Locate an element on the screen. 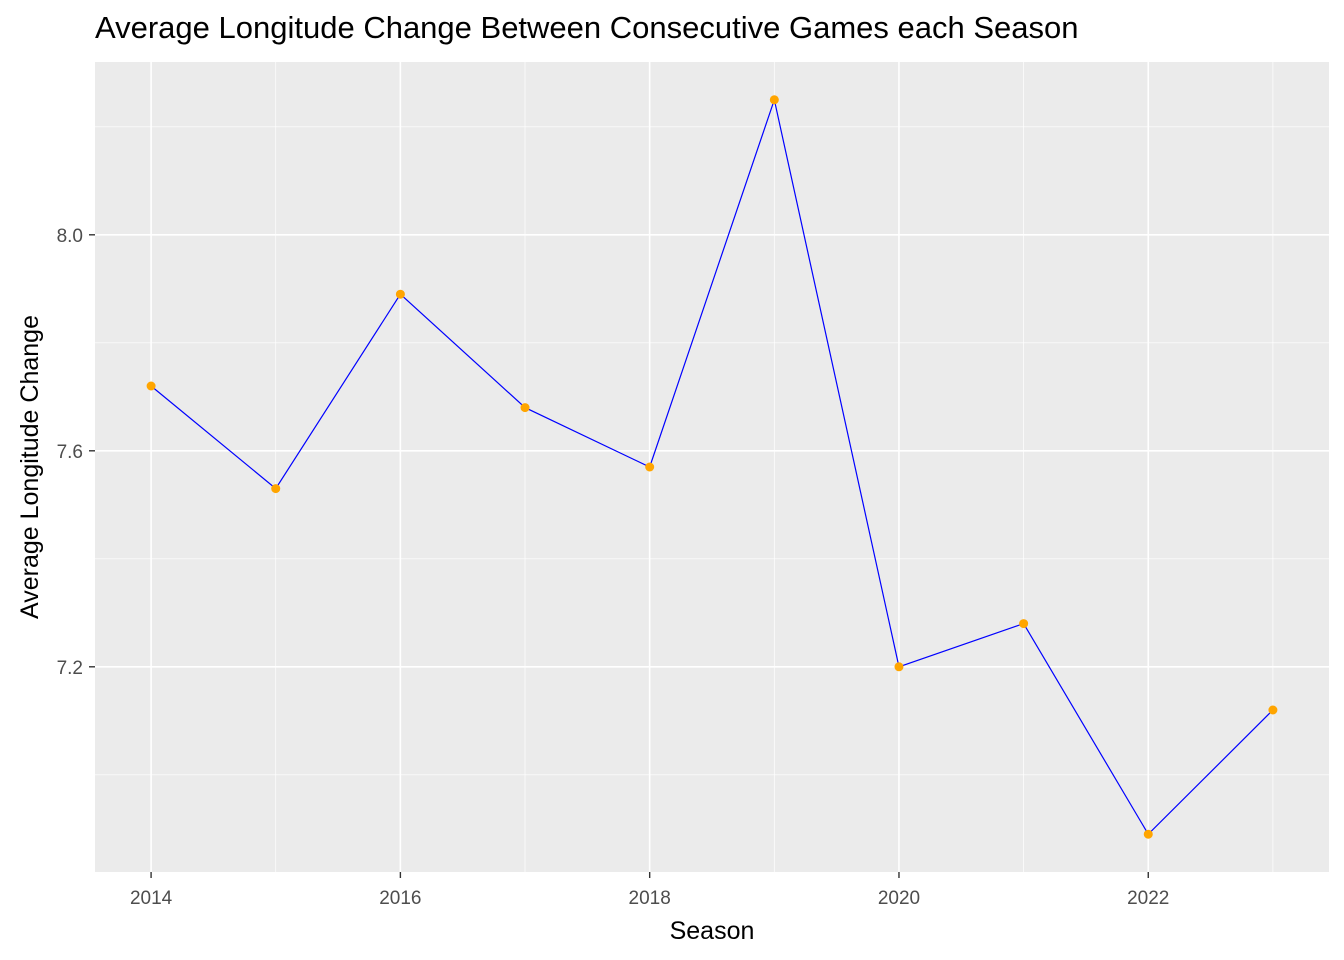  x-axis-title: Season is located at coordinates (712, 931).